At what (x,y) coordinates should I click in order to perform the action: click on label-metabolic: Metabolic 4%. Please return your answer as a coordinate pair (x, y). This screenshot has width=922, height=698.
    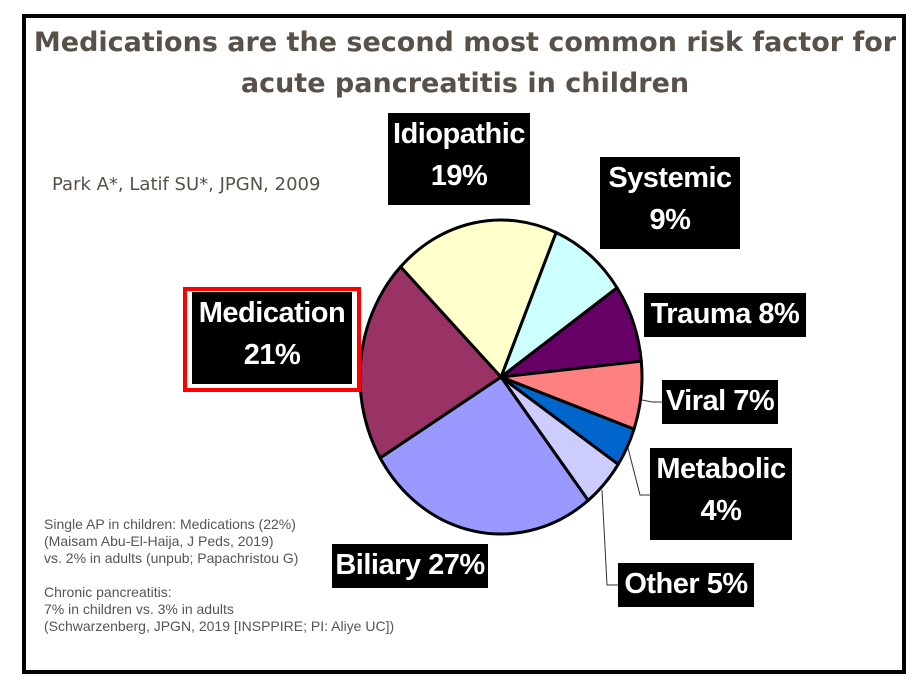
    Looking at the image, I should click on (721, 494).